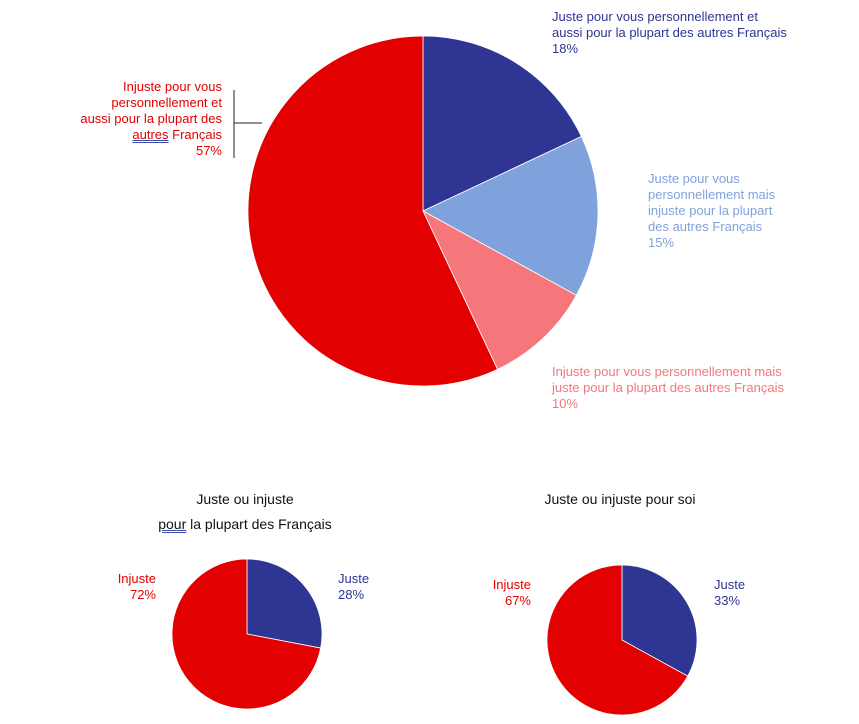  I want to click on label-underlined-word: autres, so click(150, 134).